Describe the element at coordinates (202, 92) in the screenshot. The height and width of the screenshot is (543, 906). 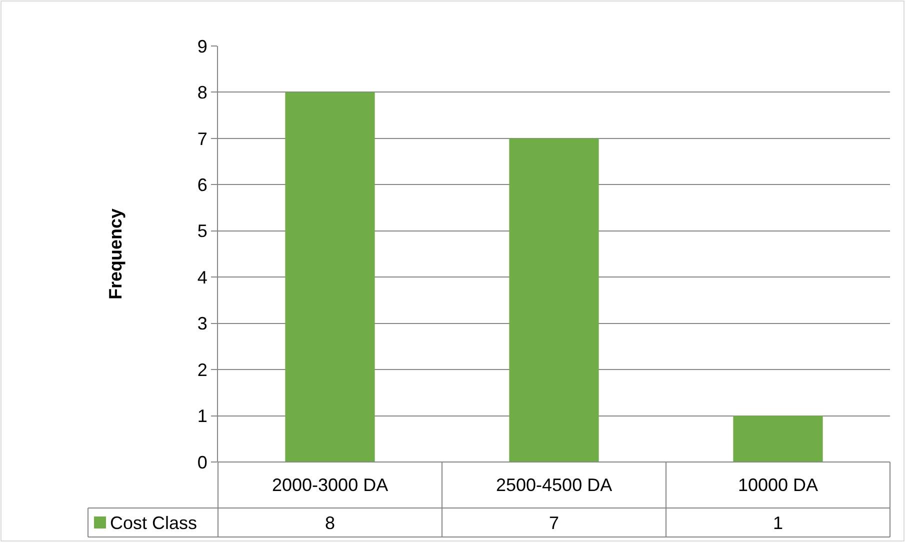
I see `y-tick-label: 8` at that location.